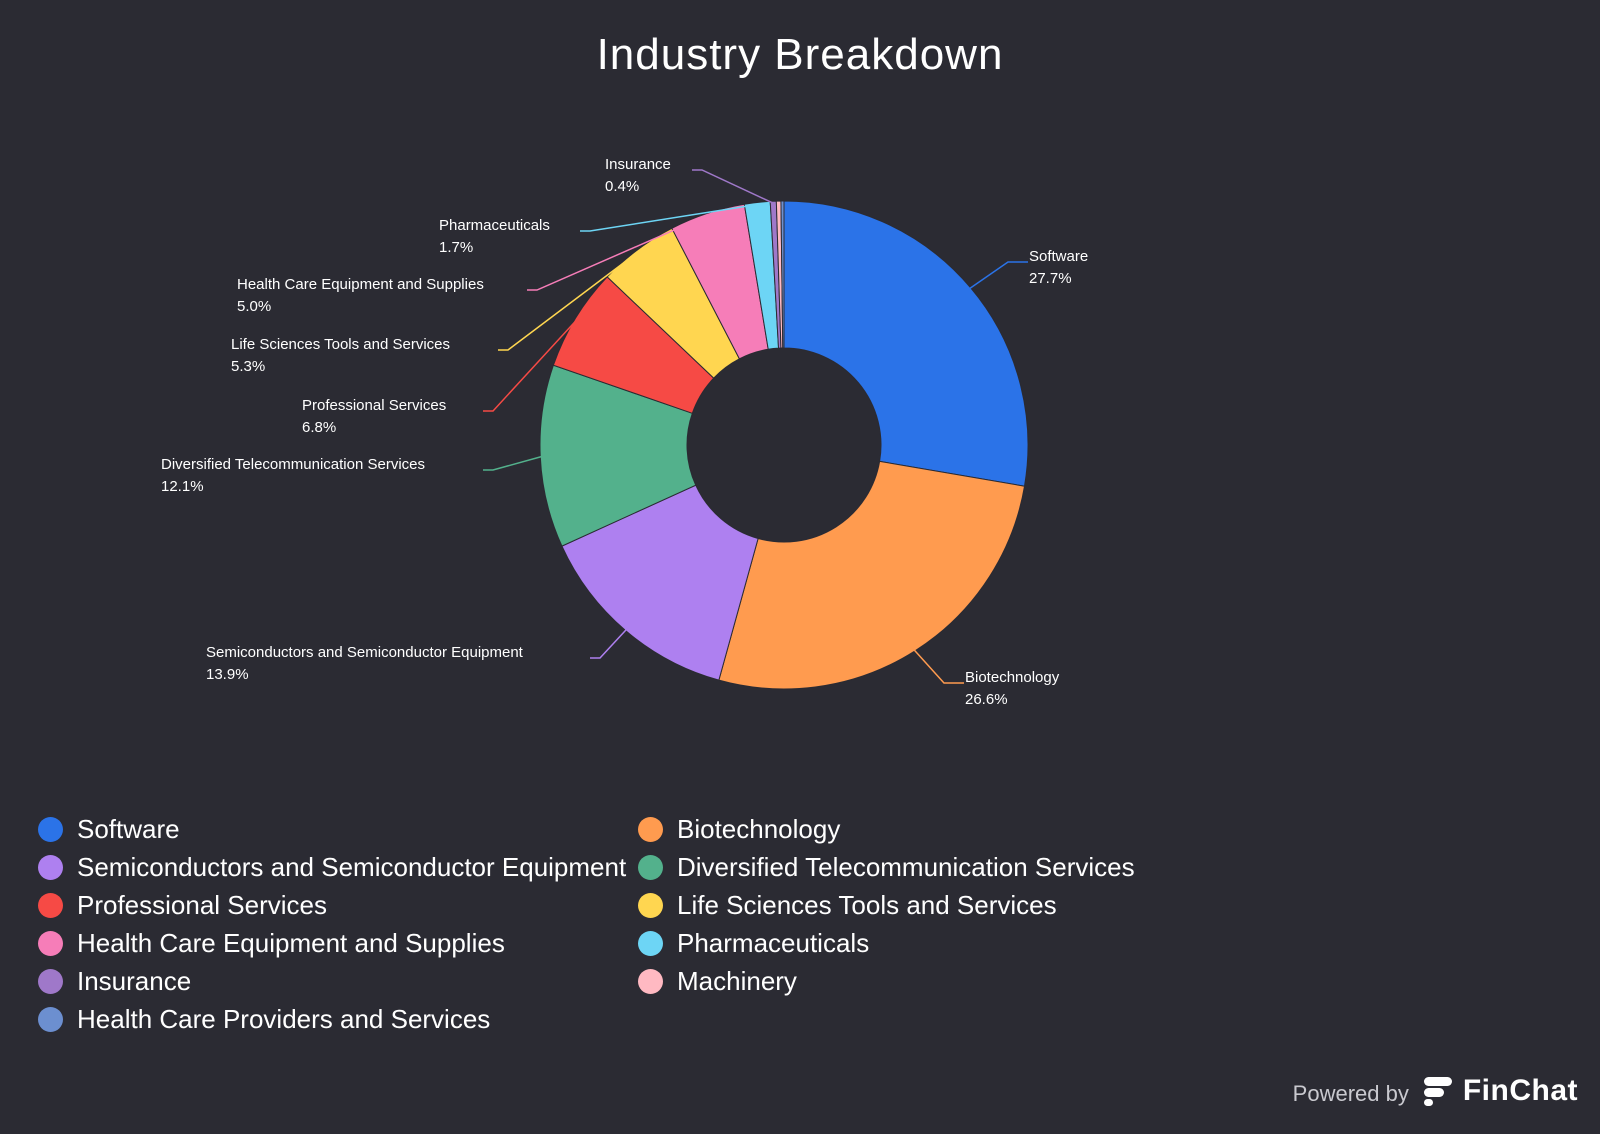  I want to click on powered-by-label: Powered by, so click(1350, 1093).